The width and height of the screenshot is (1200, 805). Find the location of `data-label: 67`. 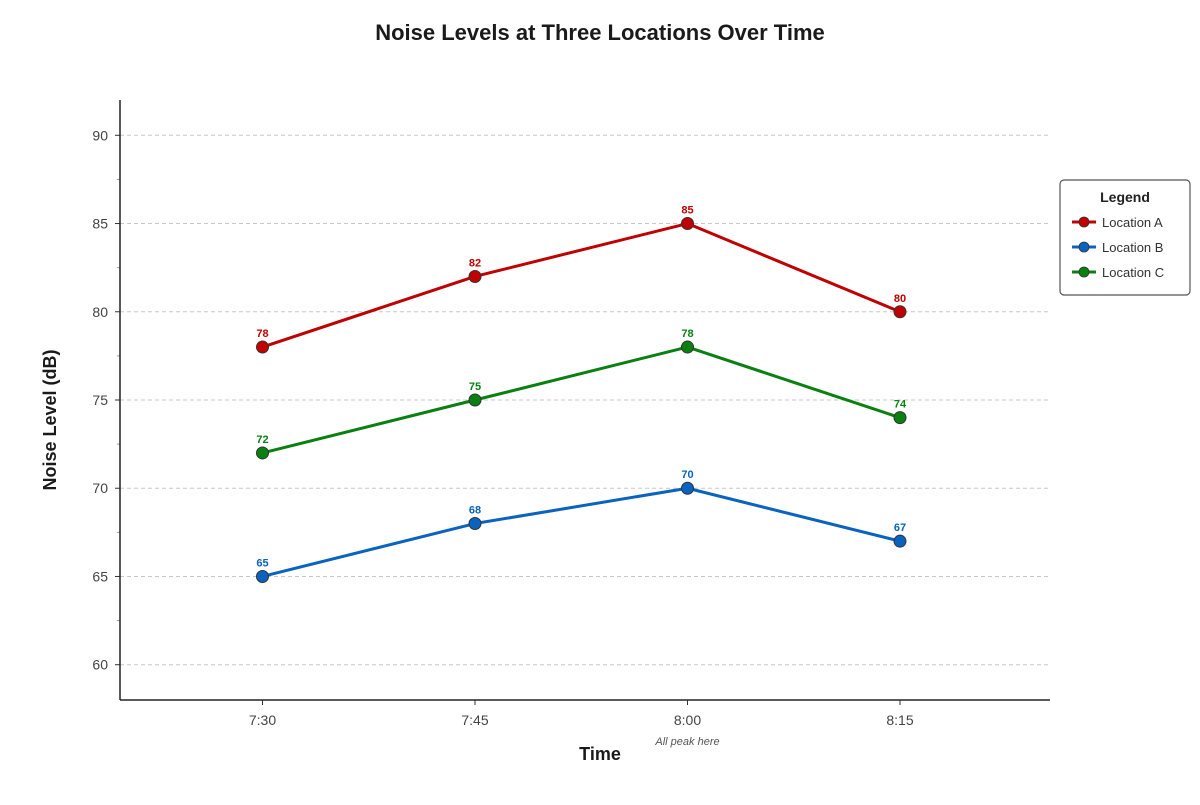

data-label: 67 is located at coordinates (900, 528).